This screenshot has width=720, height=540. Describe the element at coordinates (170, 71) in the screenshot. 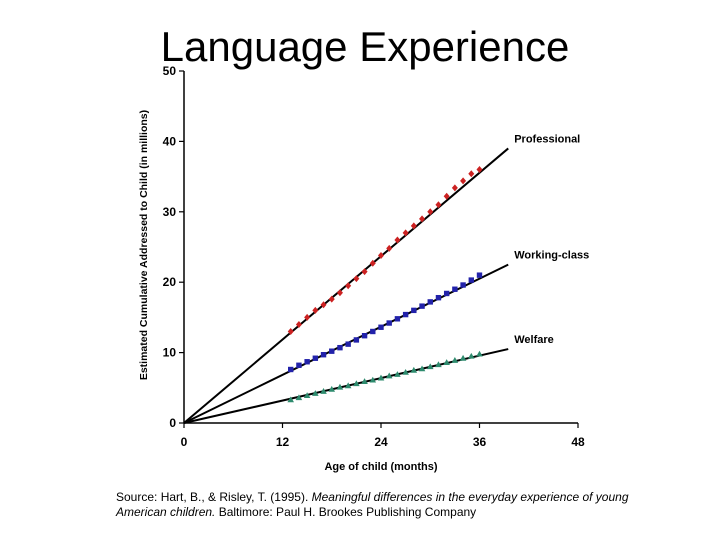

I see `y-tick-label-50: 50` at that location.